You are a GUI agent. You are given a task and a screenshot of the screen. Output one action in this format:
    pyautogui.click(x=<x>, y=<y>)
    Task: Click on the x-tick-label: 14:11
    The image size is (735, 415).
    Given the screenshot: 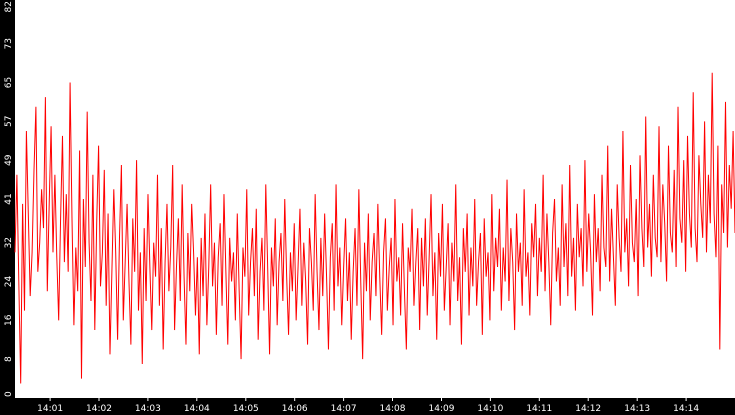 What is the action you would take?
    pyautogui.click(x=539, y=409)
    